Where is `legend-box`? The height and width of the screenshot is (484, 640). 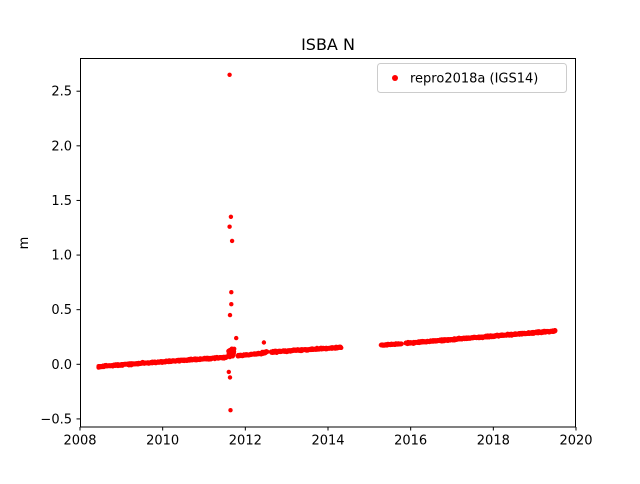
legend-box is located at coordinates (472, 78).